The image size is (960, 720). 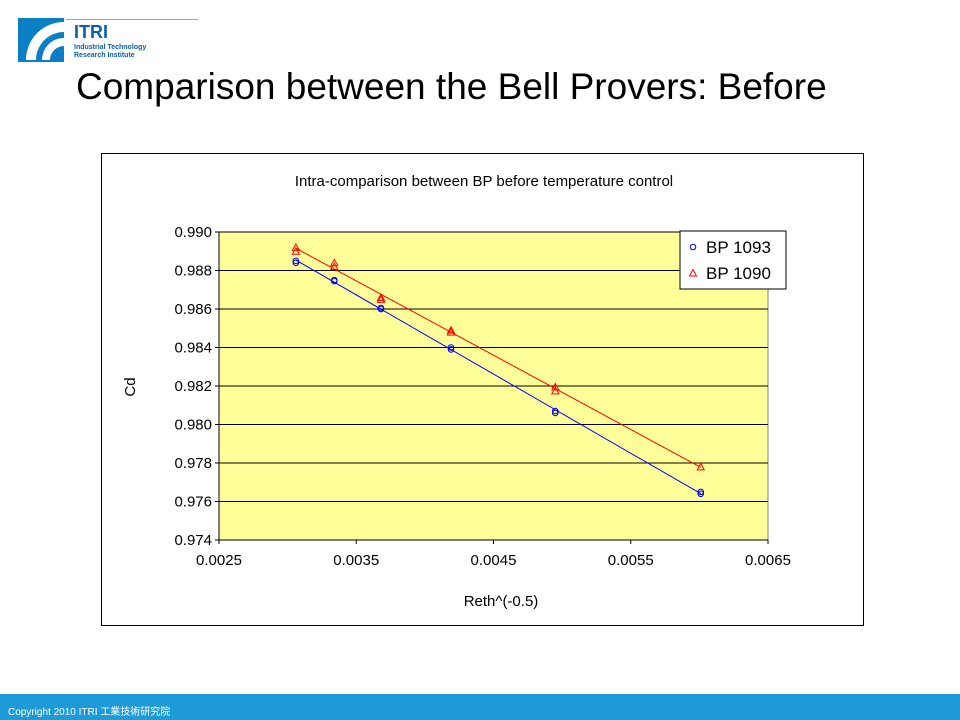 I want to click on x-tick-label-1: 0.0035, so click(x=356, y=560).